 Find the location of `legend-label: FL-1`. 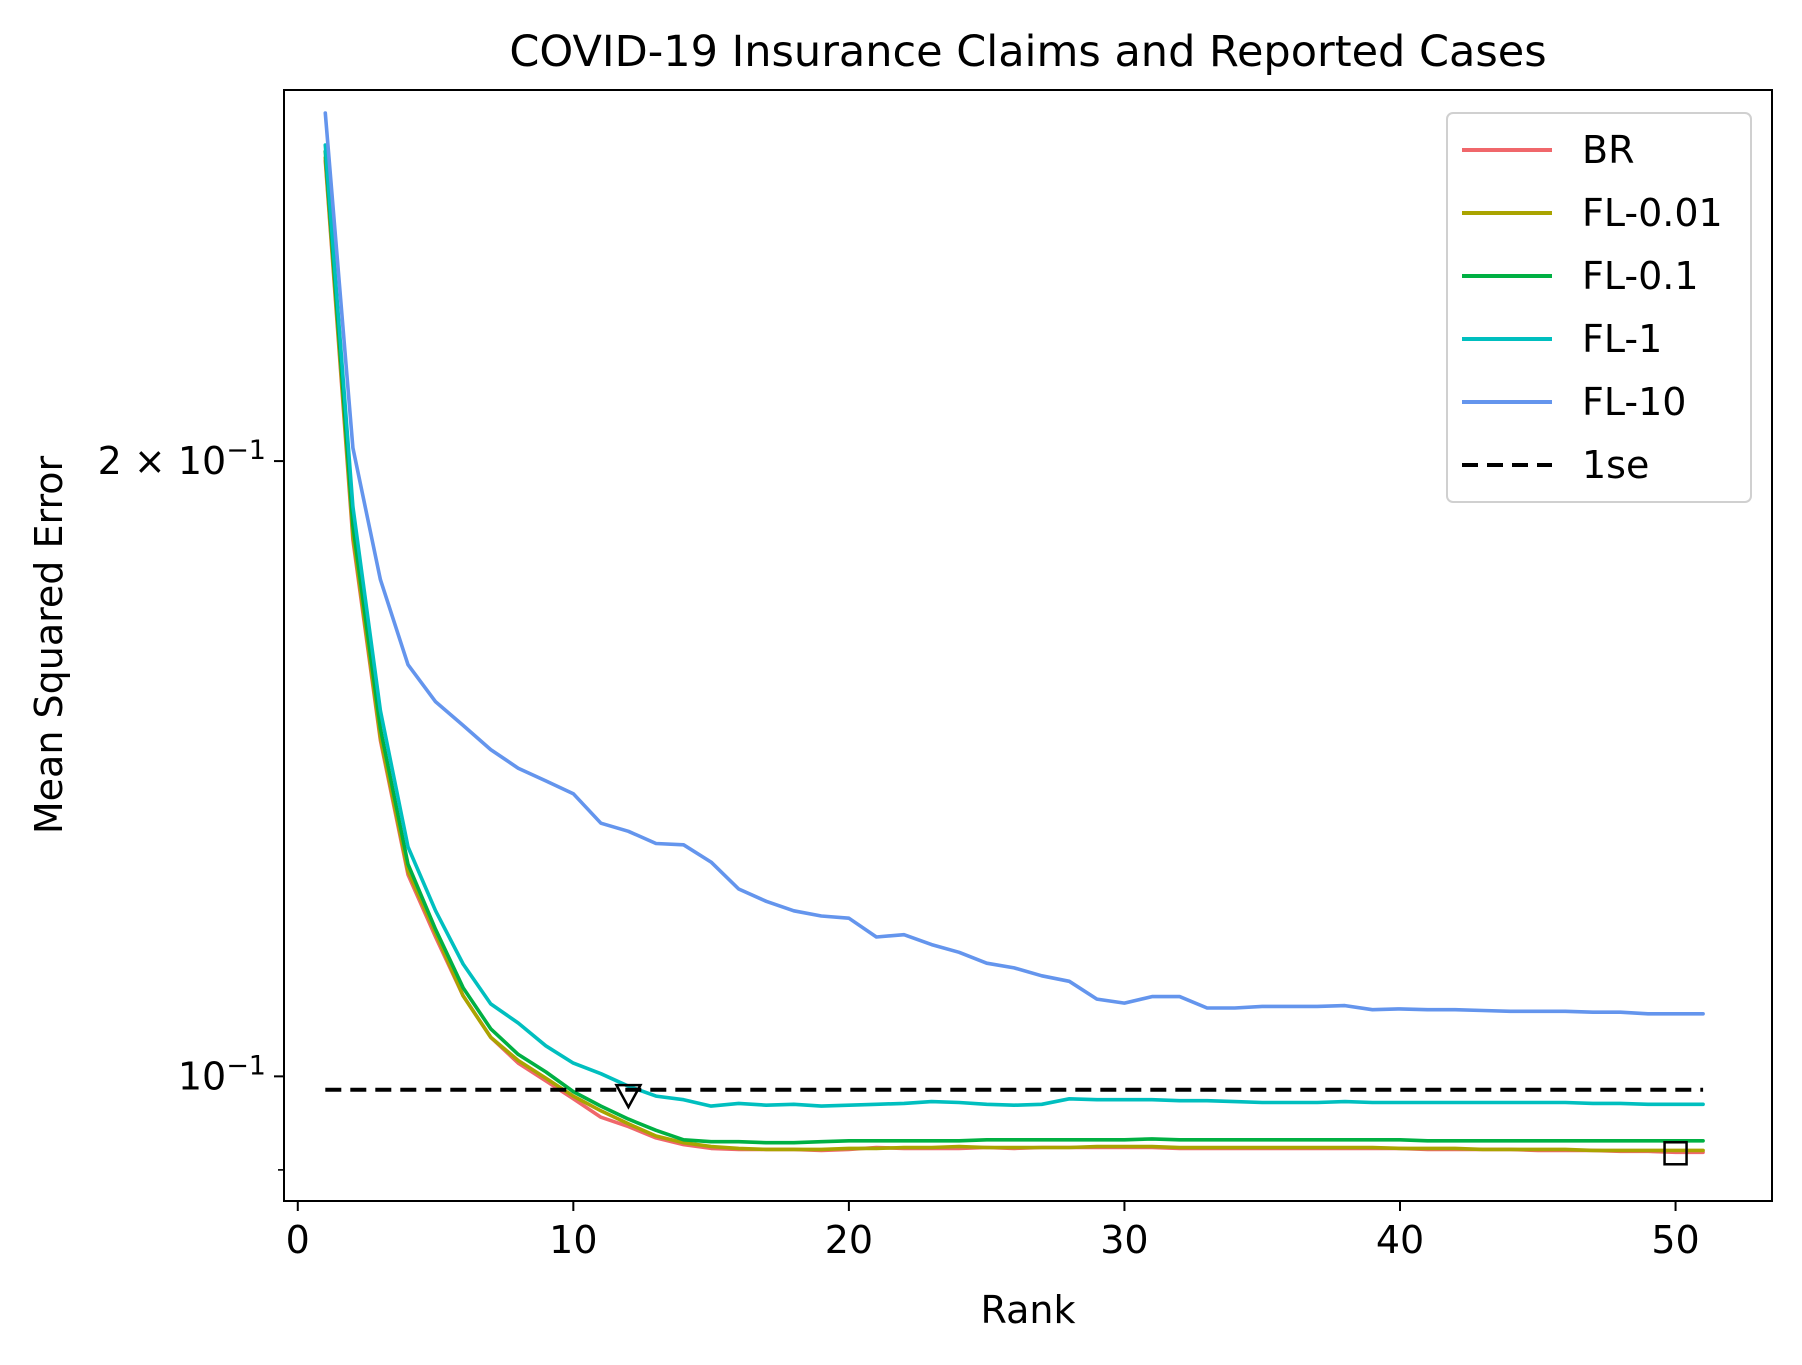

legend-label: FL-1 is located at coordinates (1622, 339).